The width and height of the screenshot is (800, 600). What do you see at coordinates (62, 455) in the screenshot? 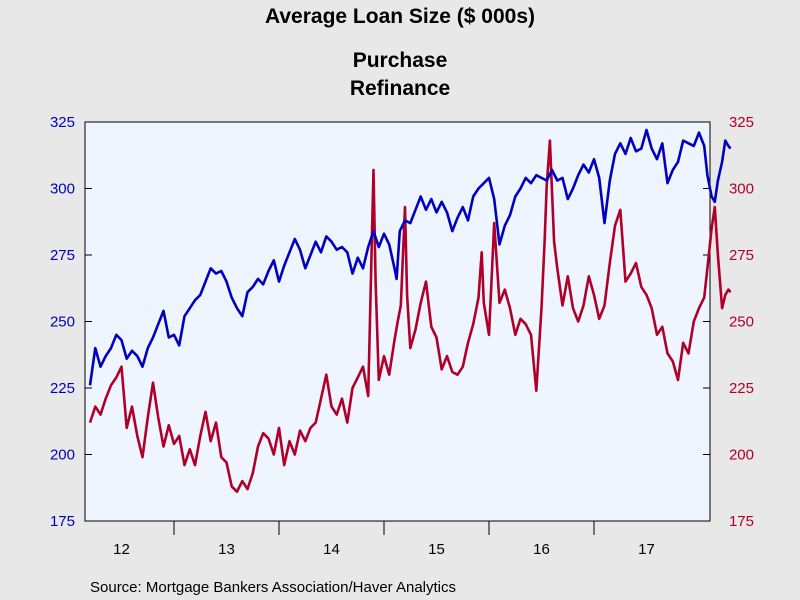
I see `left-y-tick-label: 200` at bounding box center [62, 455].